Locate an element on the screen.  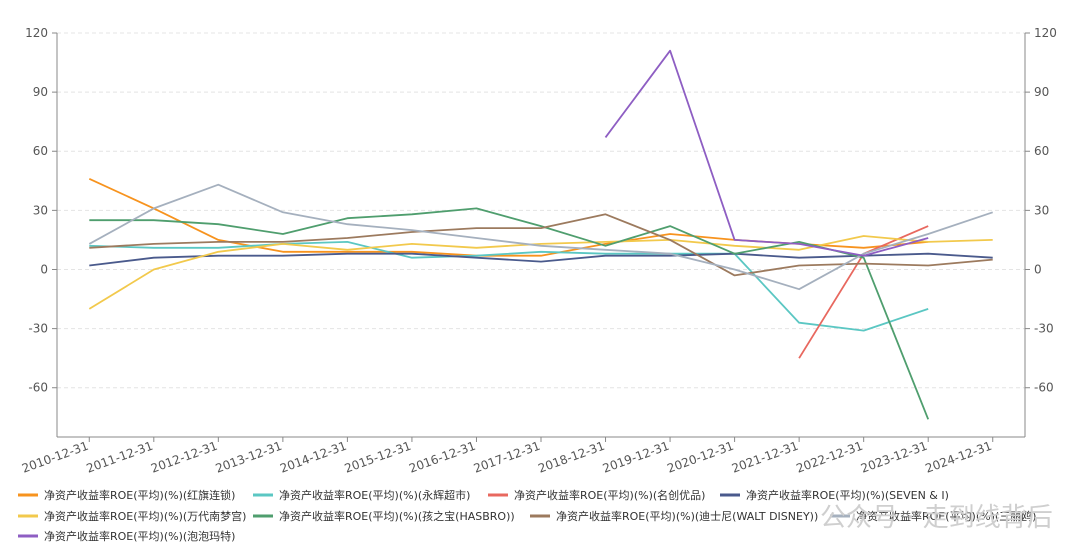
legend-item: 净资产收益率ROE(平均)(%)(永辉超市) is located at coordinates (361, 495).